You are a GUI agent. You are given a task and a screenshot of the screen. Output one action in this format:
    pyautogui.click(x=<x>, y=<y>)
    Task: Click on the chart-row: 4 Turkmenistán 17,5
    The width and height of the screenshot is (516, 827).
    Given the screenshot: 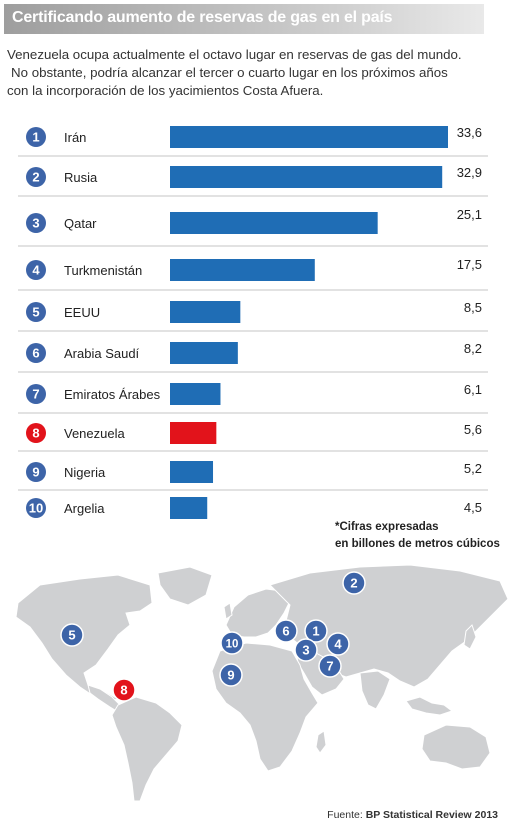 What is the action you would take?
    pyautogui.click(x=253, y=274)
    